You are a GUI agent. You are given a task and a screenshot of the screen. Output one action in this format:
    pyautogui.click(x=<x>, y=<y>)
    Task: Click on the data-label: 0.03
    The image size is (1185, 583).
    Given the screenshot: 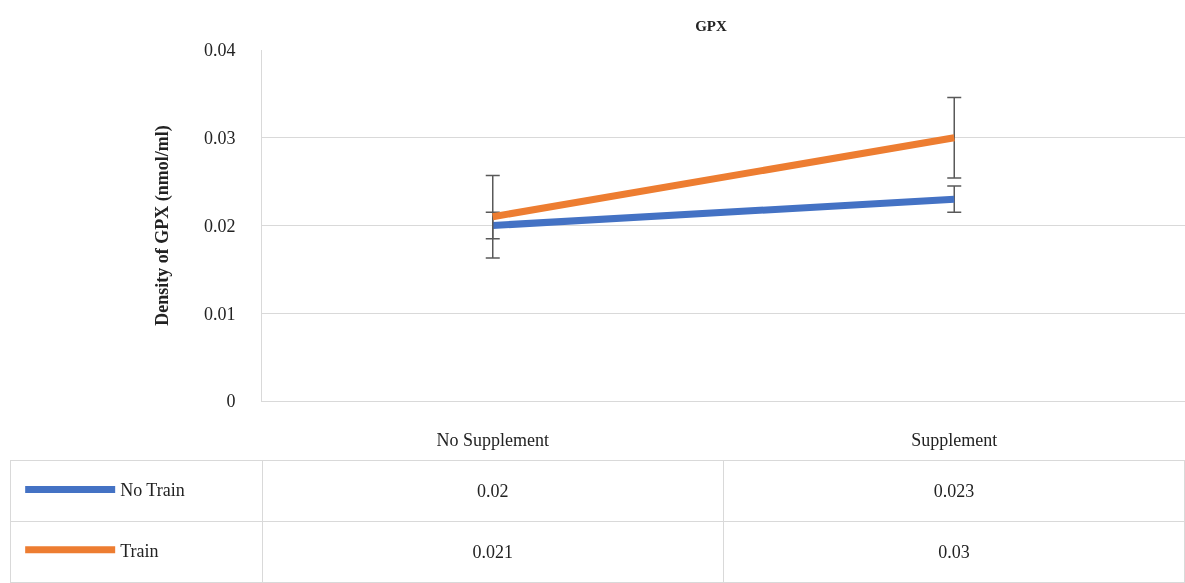 What is the action you would take?
    pyautogui.click(x=954, y=552)
    